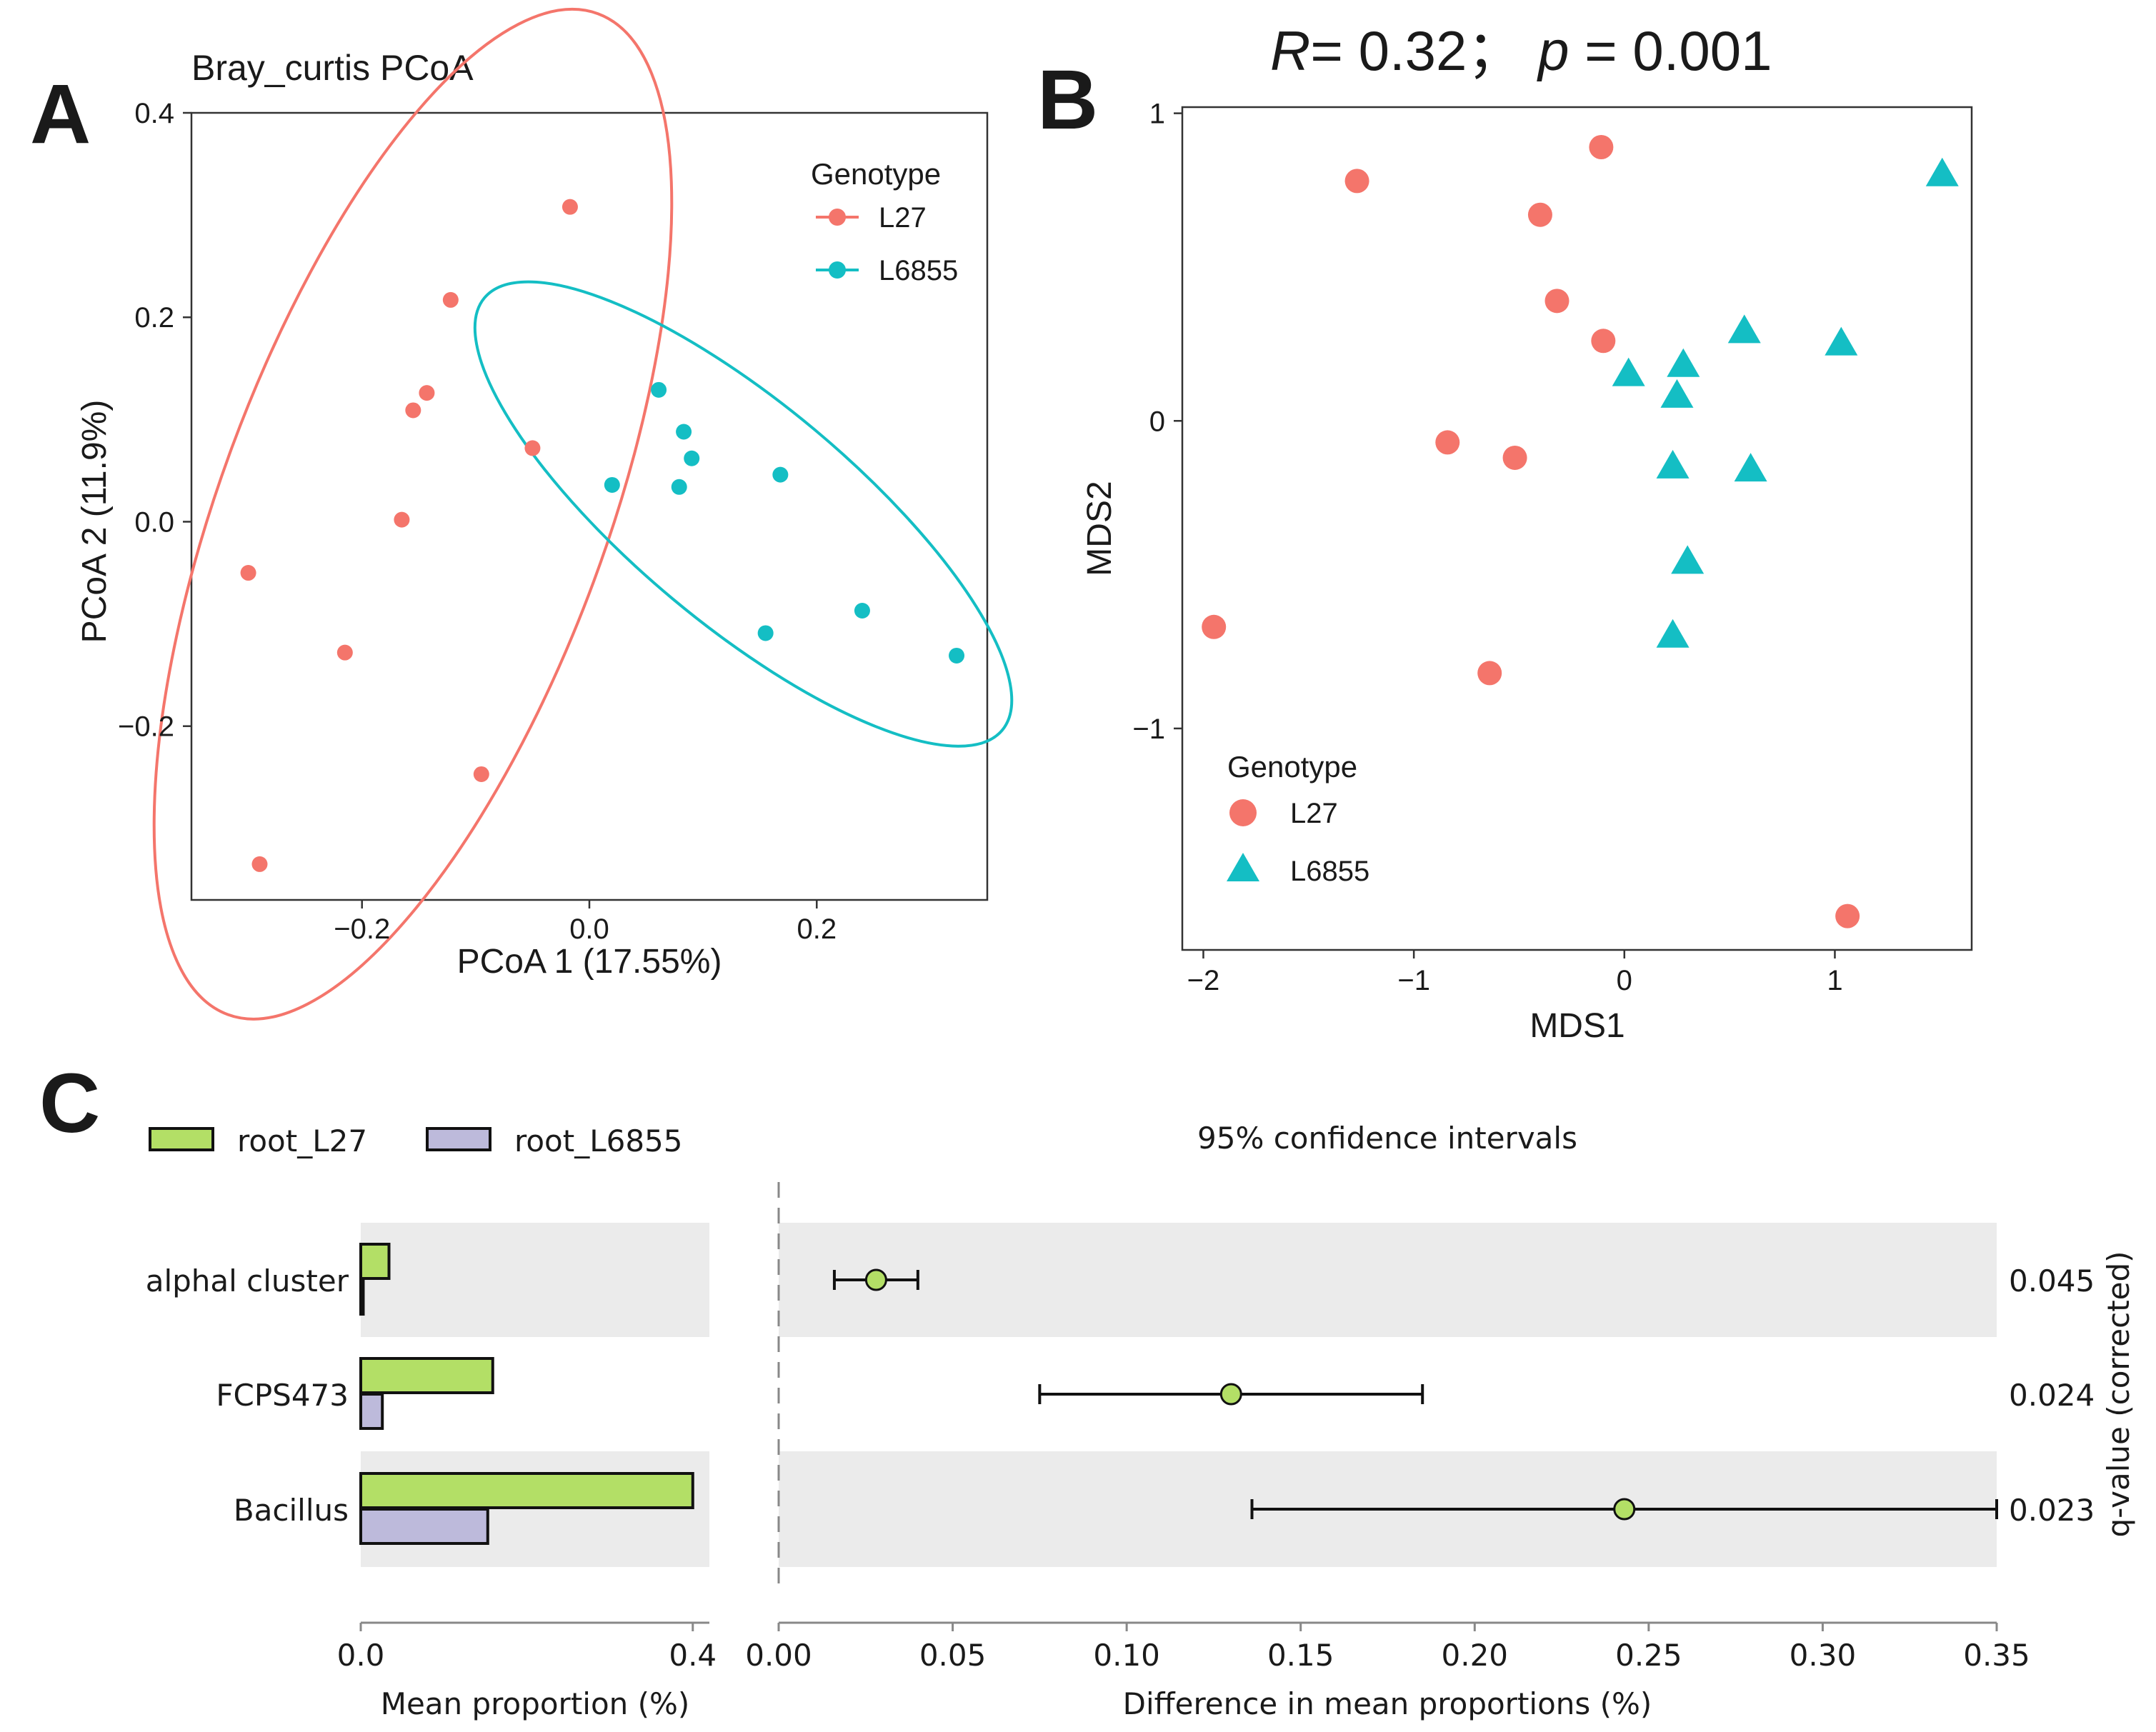  What do you see at coordinates (2052, 1280) in the screenshot?
I see `qvalue-label: 0.045` at bounding box center [2052, 1280].